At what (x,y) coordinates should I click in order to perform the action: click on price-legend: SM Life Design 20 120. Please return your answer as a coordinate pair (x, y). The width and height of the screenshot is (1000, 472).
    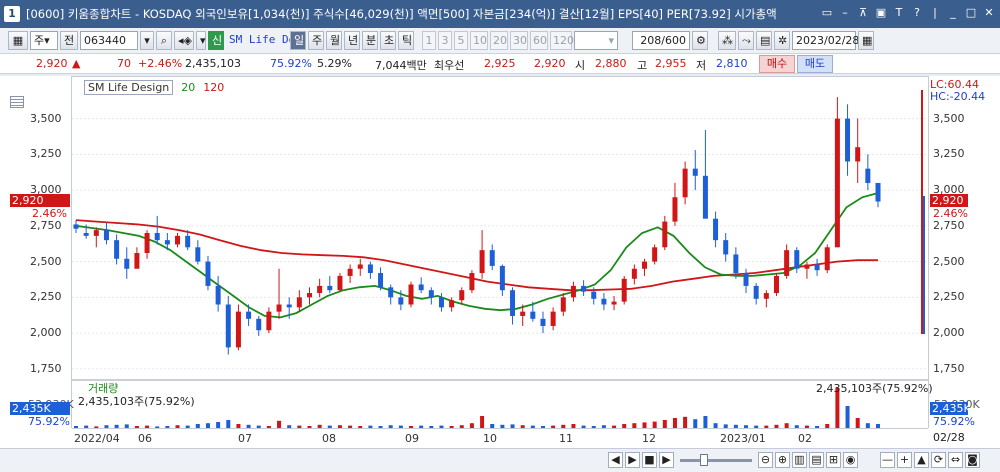
    Looking at the image, I should click on (154, 87).